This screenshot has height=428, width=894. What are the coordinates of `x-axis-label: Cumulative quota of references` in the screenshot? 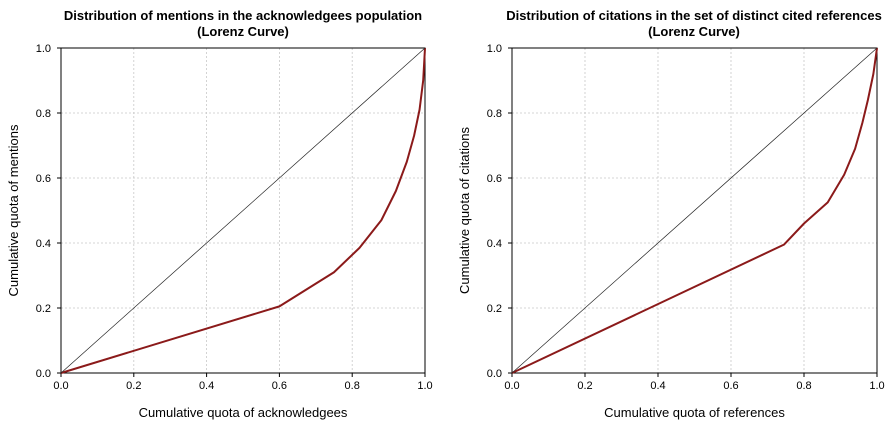 It's located at (694, 412).